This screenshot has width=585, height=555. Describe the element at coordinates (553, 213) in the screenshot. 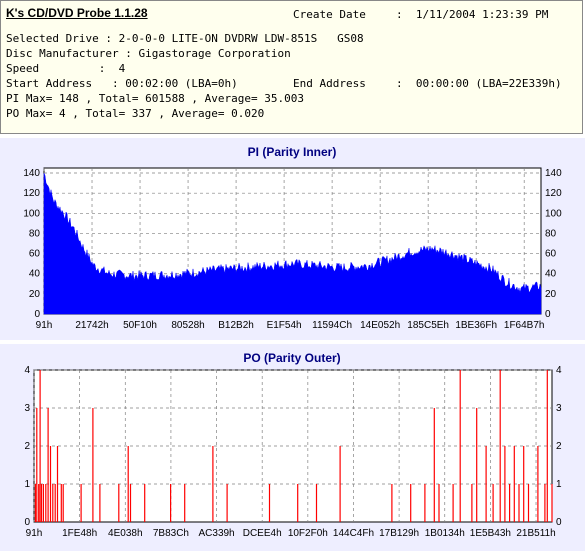

I see `pi-ytick-right: 100` at that location.